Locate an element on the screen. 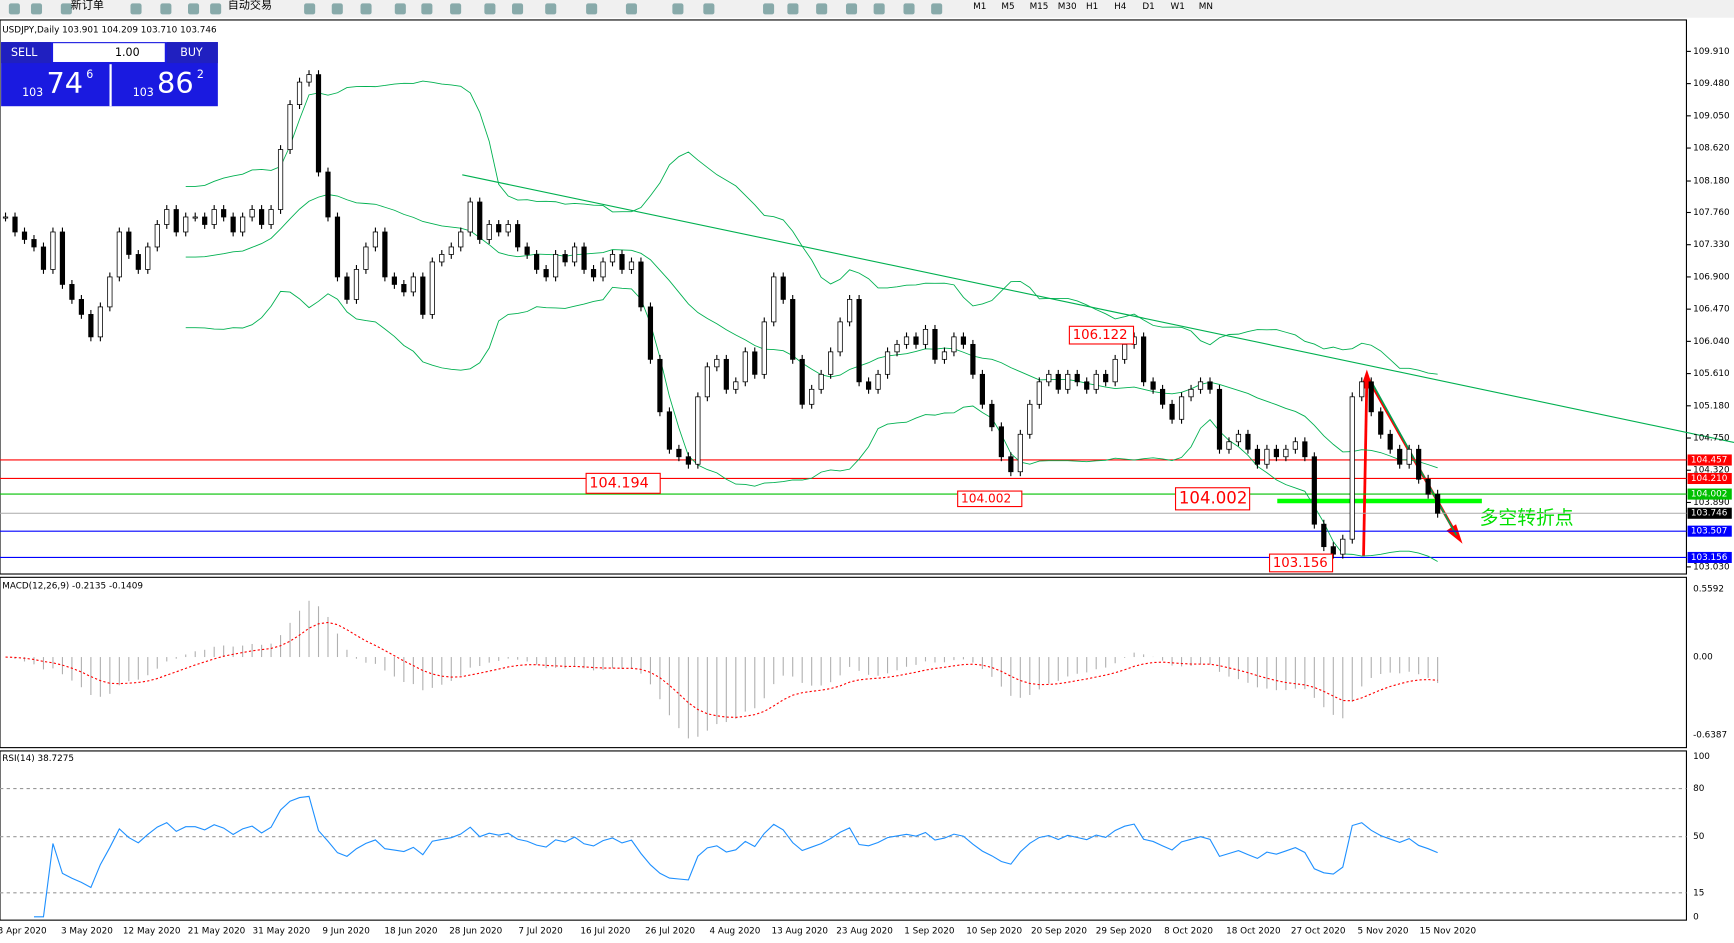 Image resolution: width=1734 pixels, height=943 pixels. annotation: 104.194 is located at coordinates (618, 483).